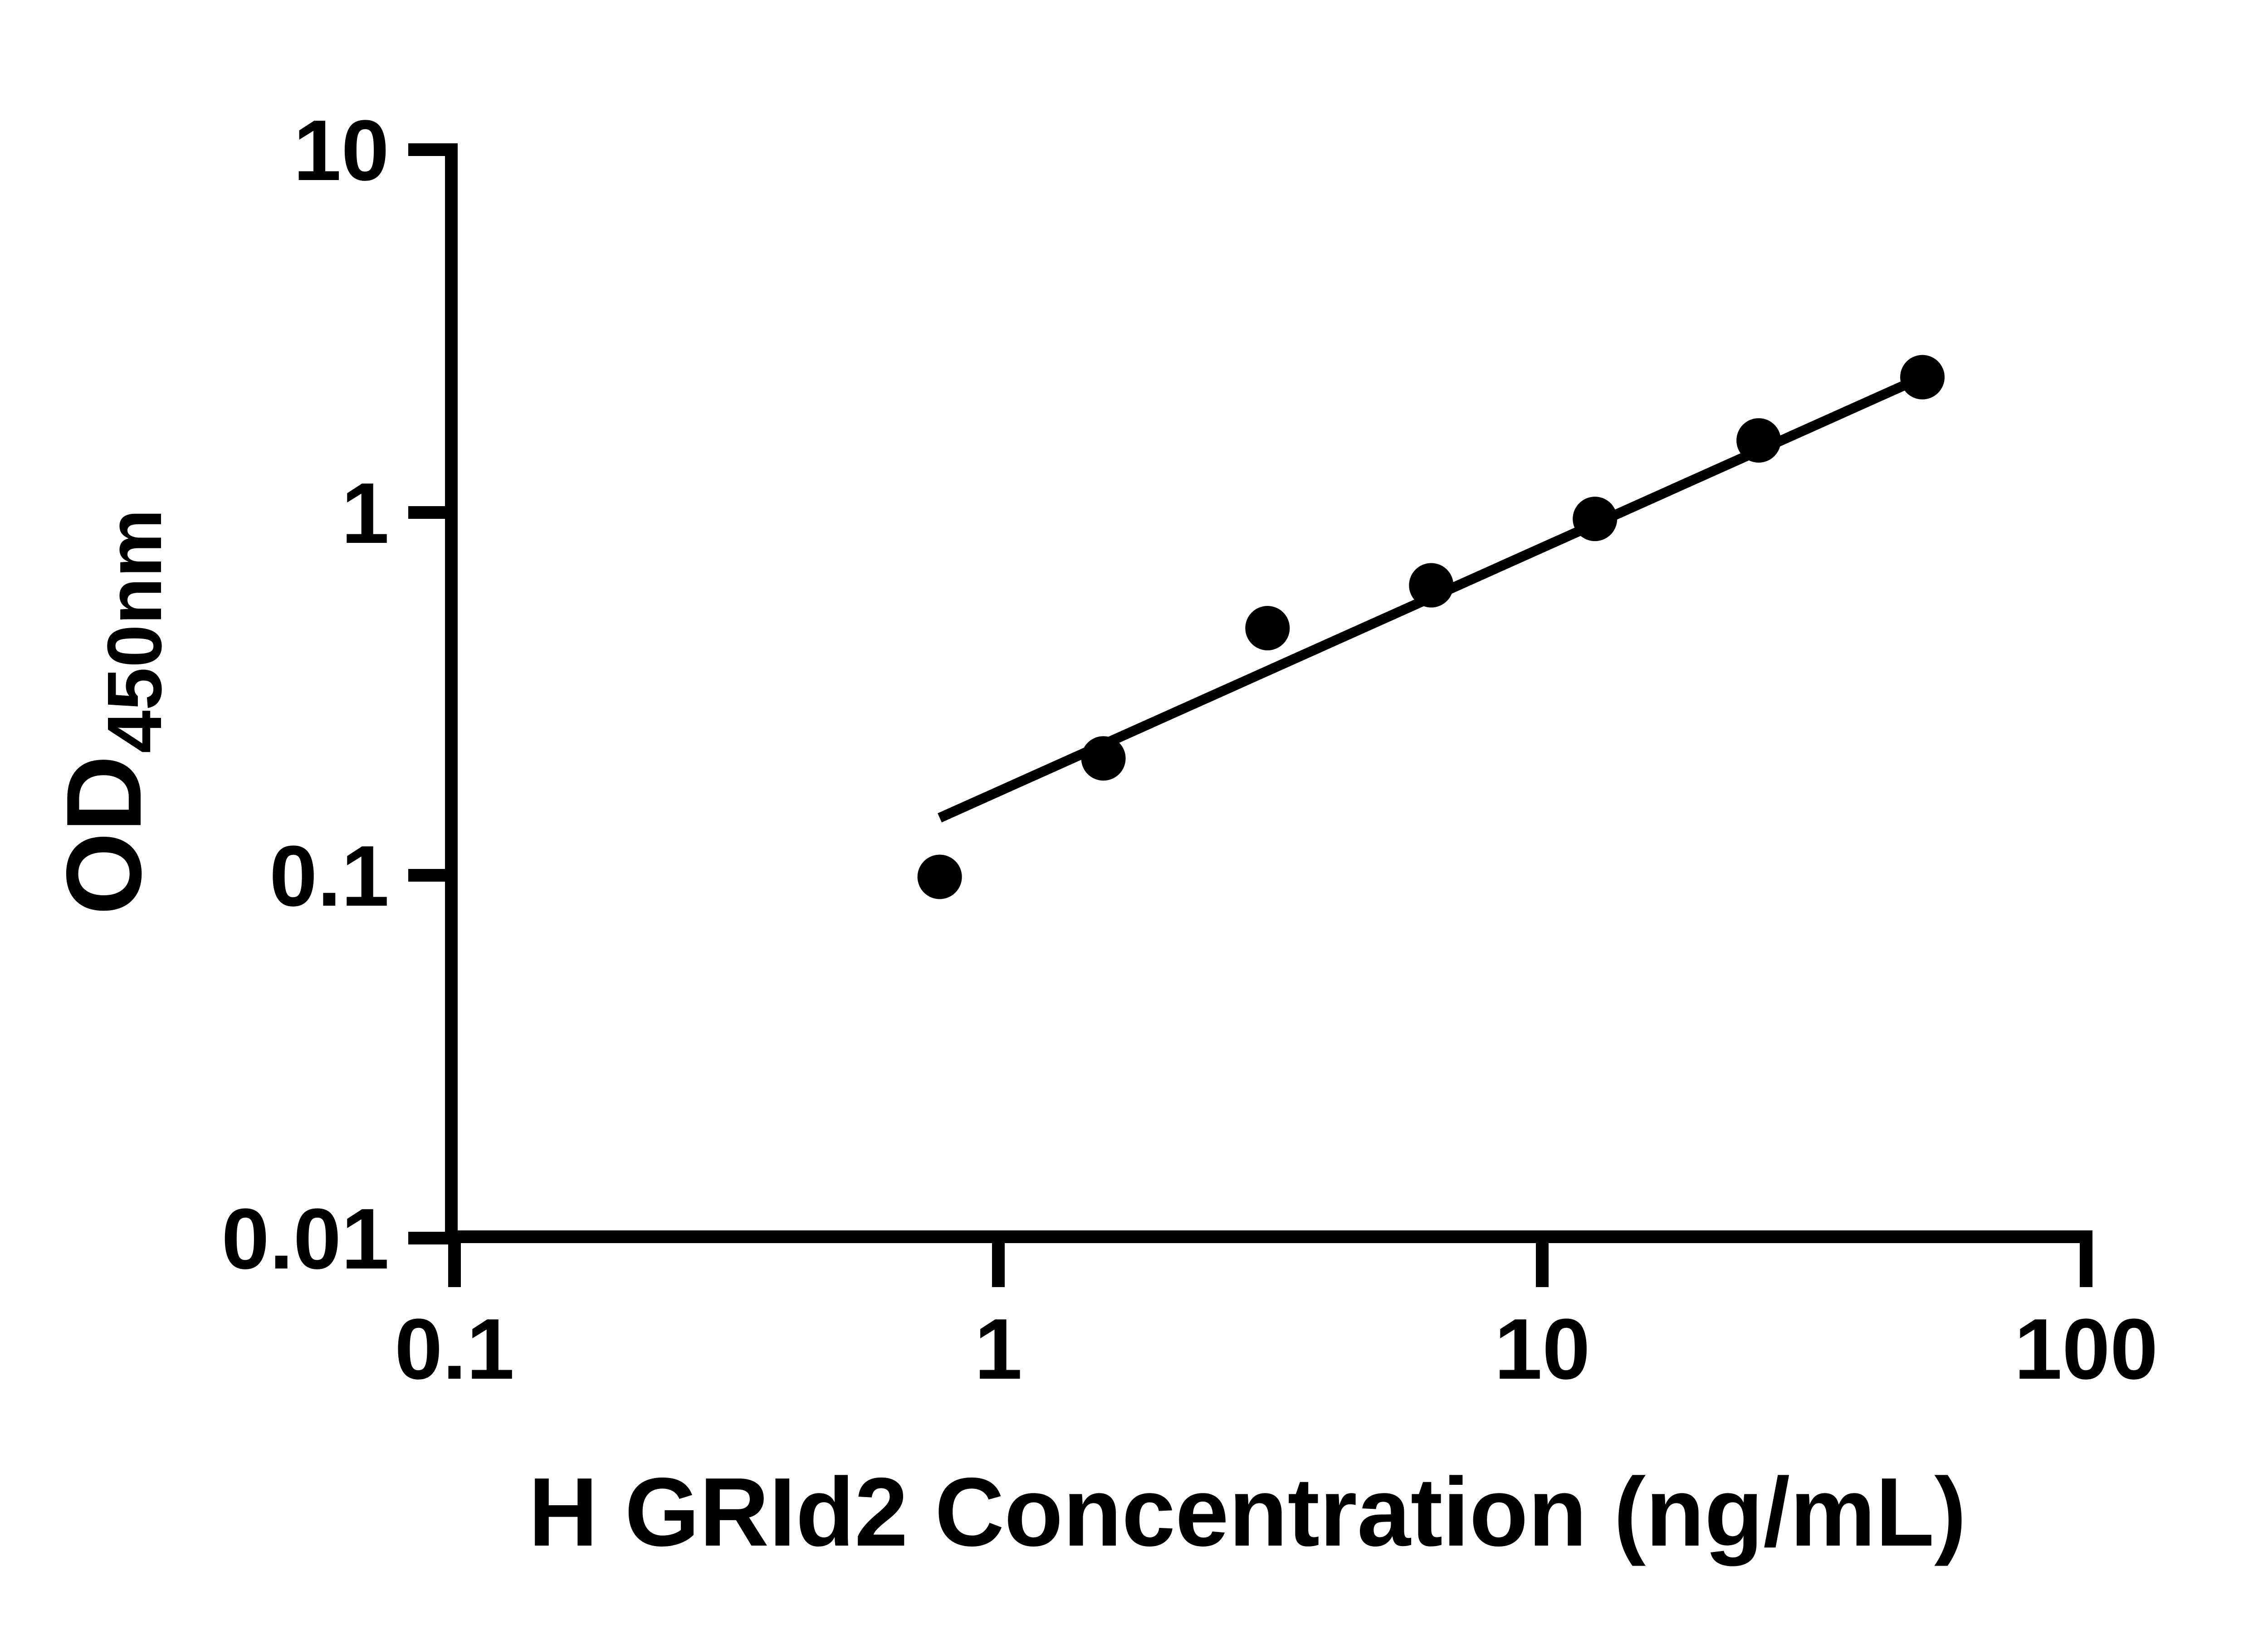 Image resolution: width=2268 pixels, height=1649 pixels. Describe the element at coordinates (135, 631) in the screenshot. I see `y-axis-title-subscript: 450nm` at that location.